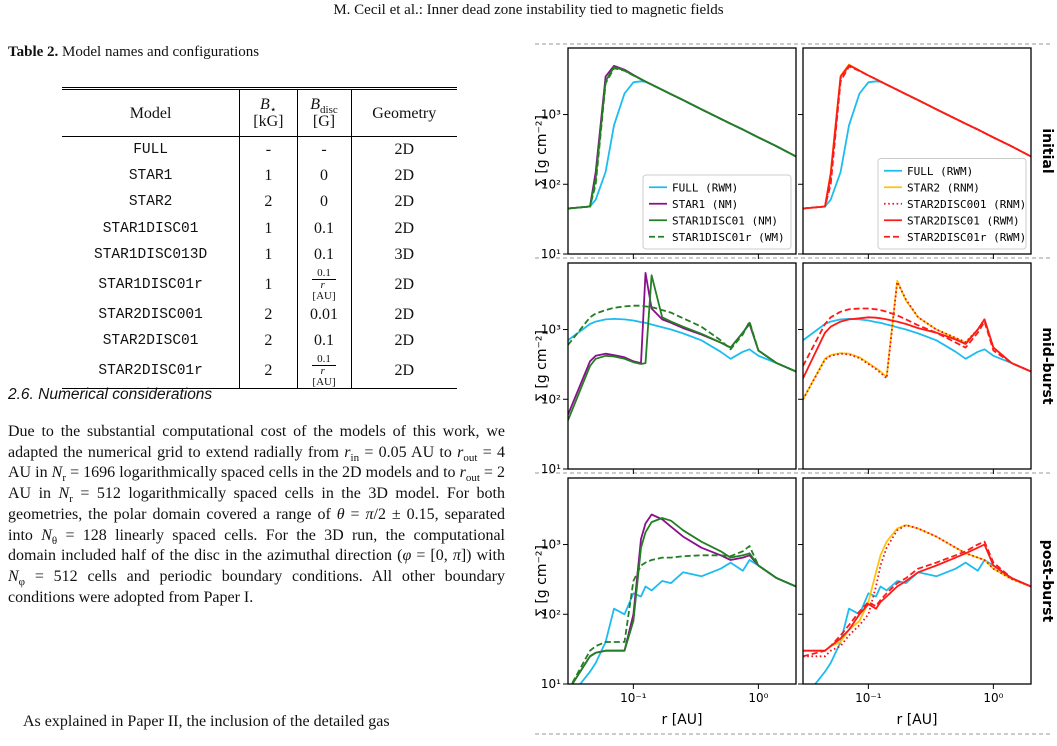 The width and height of the screenshot is (1057, 746). I want to click on math-var: π, so click(456, 556).